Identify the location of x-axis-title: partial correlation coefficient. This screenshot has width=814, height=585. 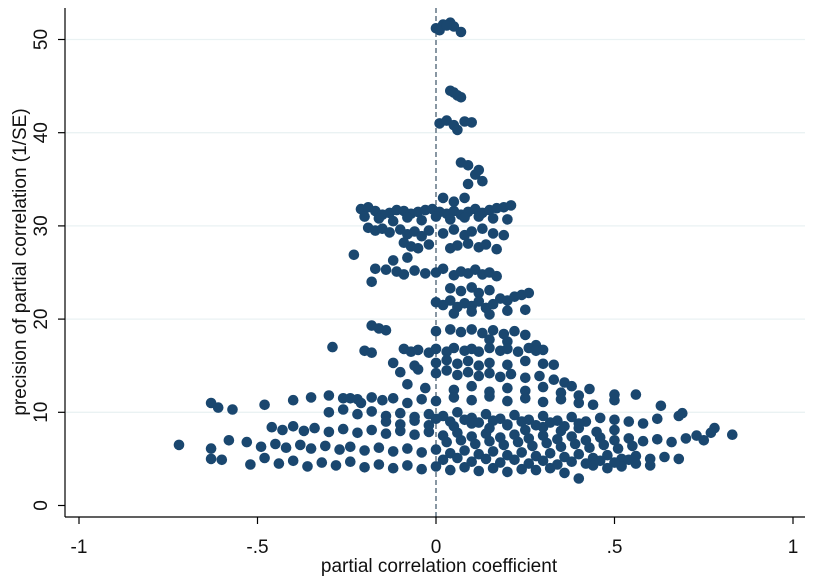
(439, 566).